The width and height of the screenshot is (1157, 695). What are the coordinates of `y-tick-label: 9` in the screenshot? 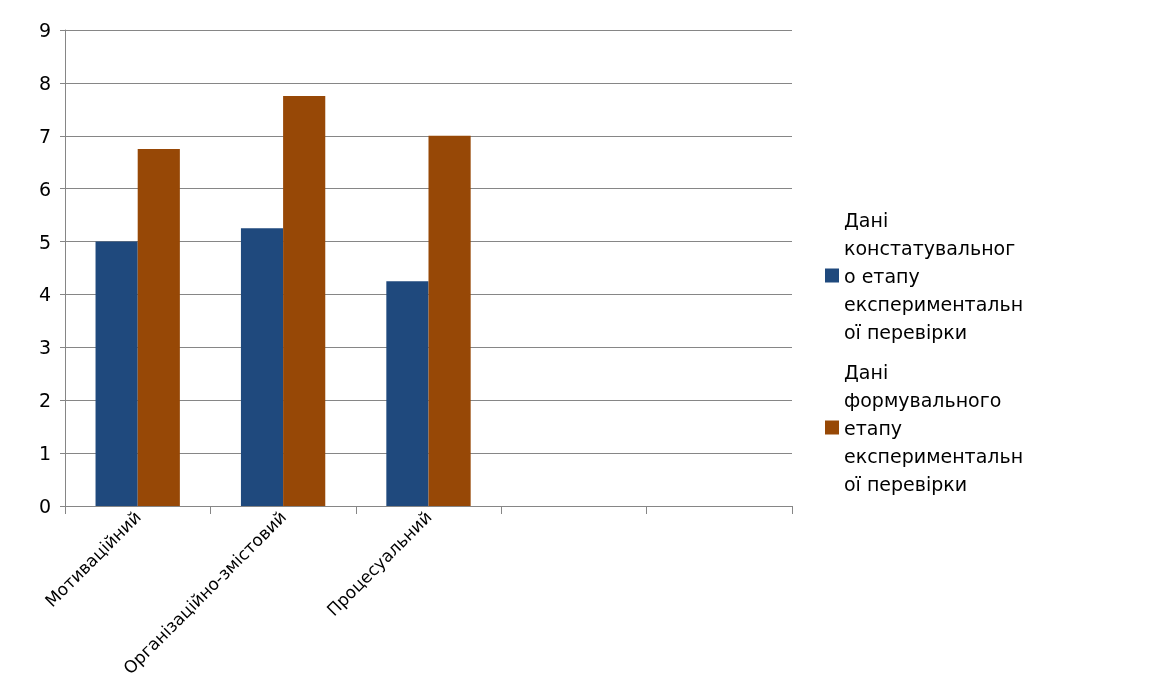 It's located at (44, 30).